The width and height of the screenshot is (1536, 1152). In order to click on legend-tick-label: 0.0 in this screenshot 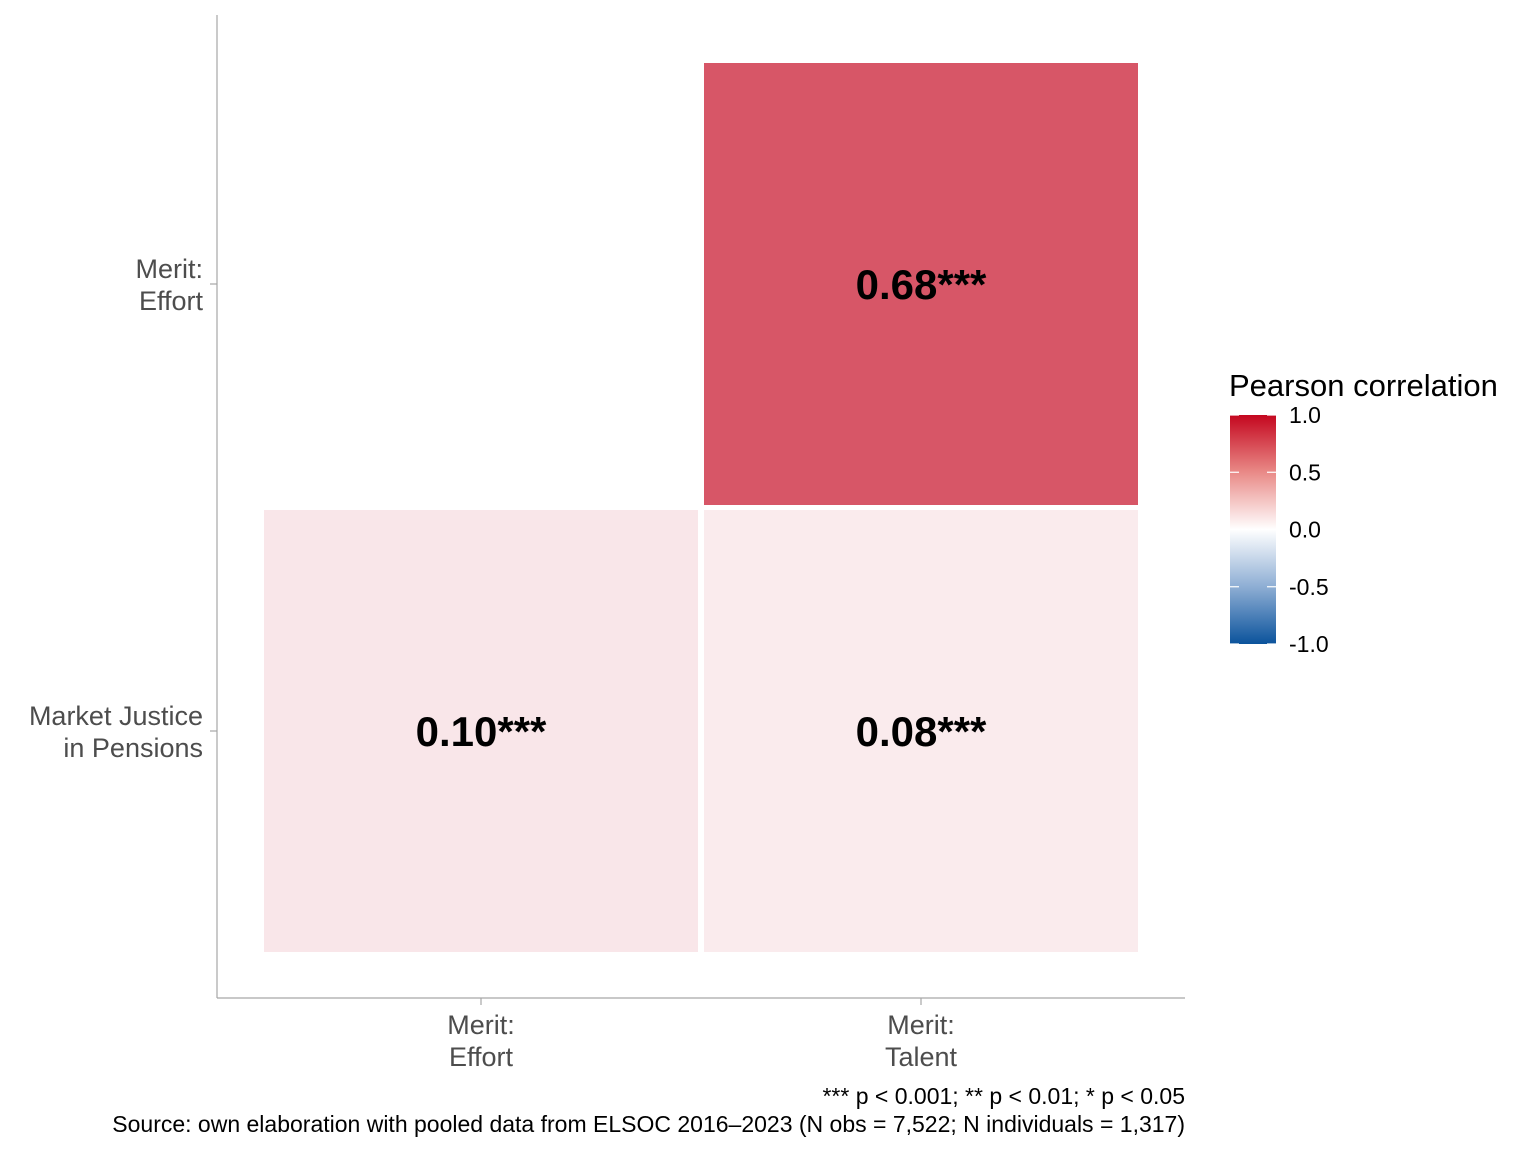, I will do `click(1305, 530)`.